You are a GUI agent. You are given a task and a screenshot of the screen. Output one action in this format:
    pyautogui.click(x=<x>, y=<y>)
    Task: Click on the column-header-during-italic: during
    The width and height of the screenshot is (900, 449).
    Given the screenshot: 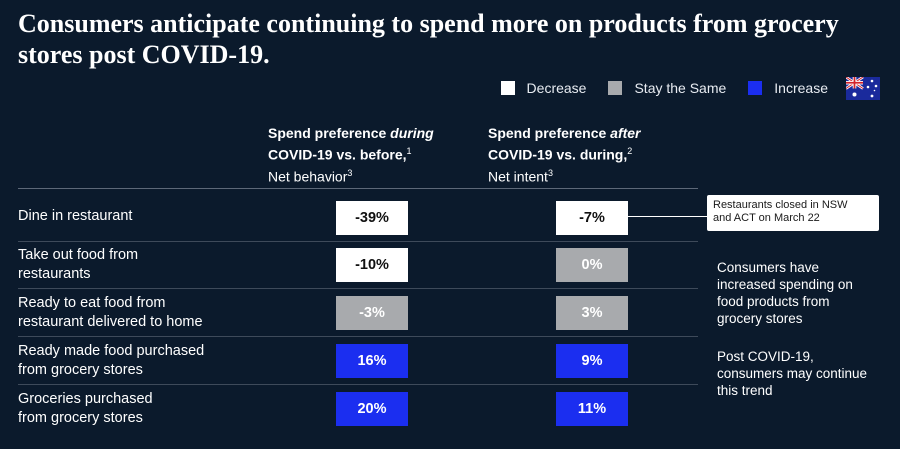 What is the action you would take?
    pyautogui.click(x=412, y=133)
    